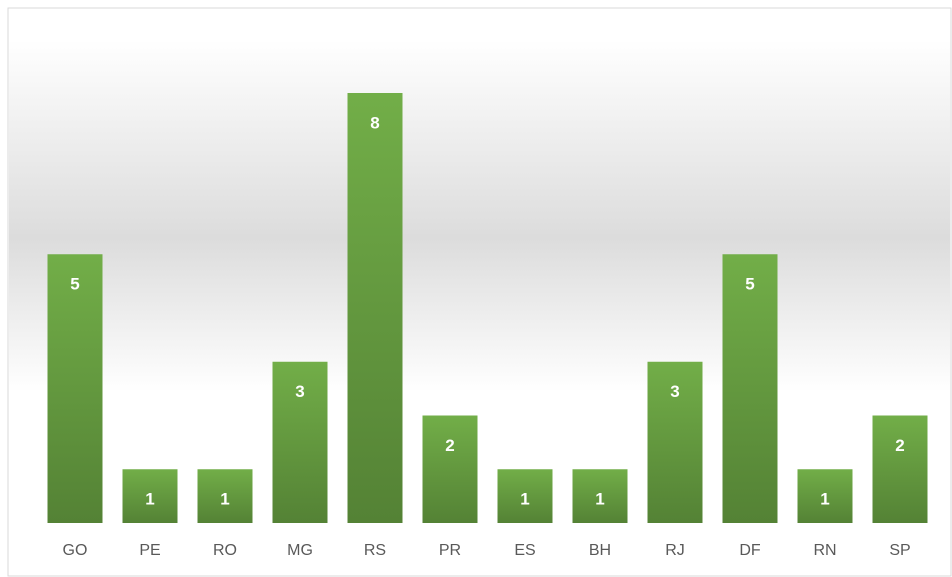 The image size is (952, 577). I want to click on x-tick-label: PE, so click(149, 550).